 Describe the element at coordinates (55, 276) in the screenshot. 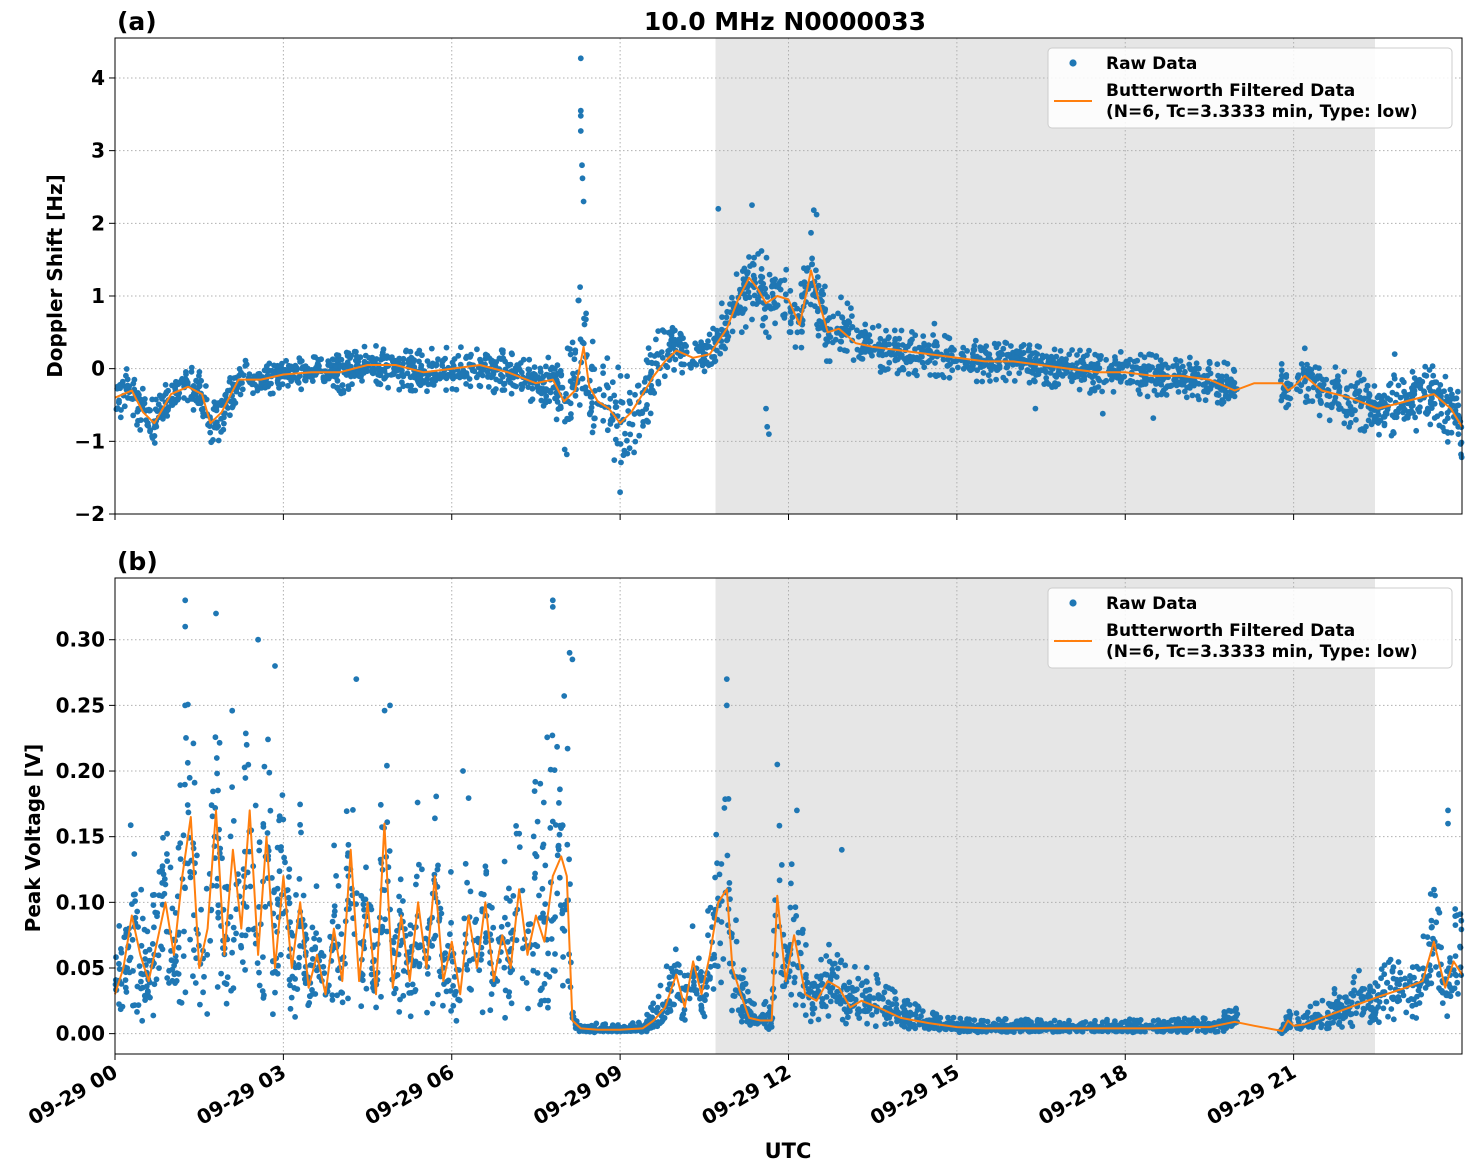

I see `y-axis-label-a: Doppler Shift [Hz]` at that location.